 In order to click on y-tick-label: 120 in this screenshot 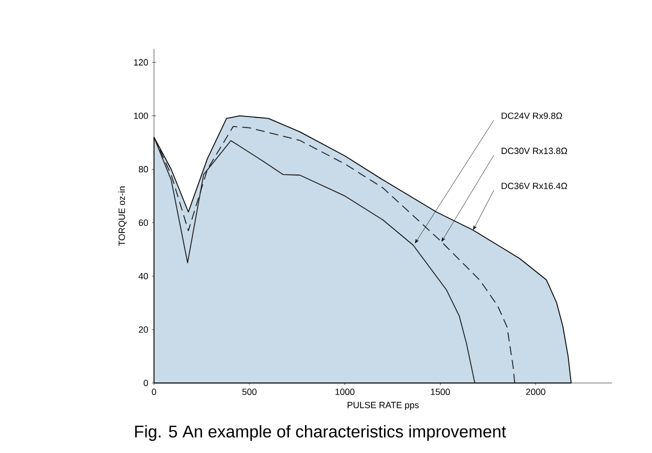, I will do `click(141, 62)`.